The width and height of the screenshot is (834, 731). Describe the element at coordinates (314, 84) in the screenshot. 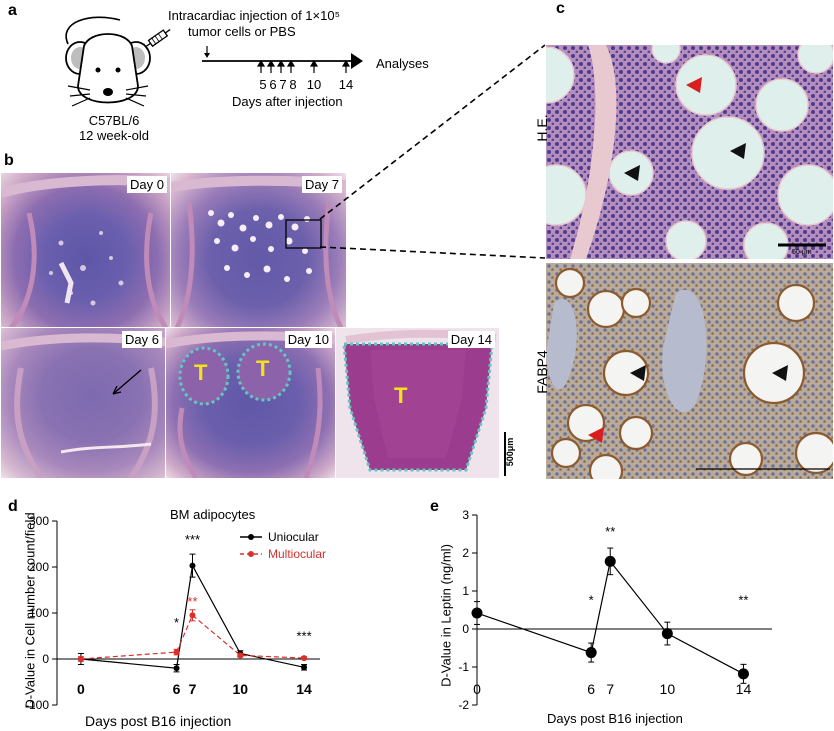

I see `timeline-day-10: 10` at that location.